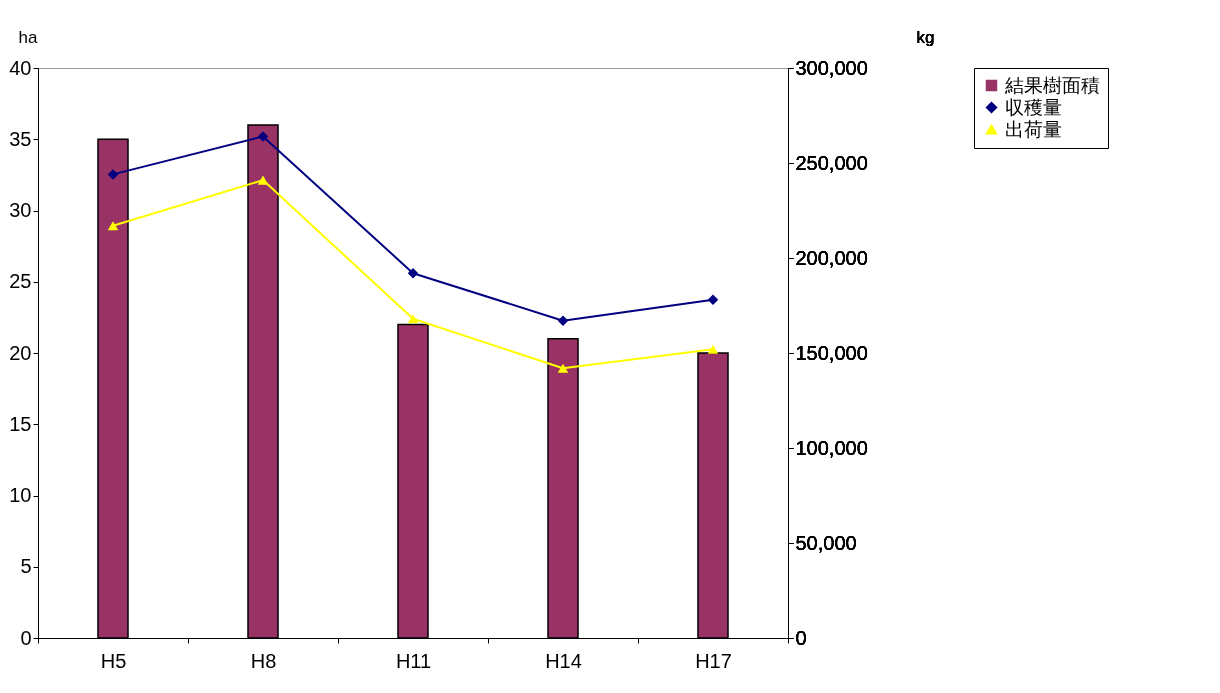  What do you see at coordinates (20, 210) in the screenshot?
I see `y-tick-label: 30` at bounding box center [20, 210].